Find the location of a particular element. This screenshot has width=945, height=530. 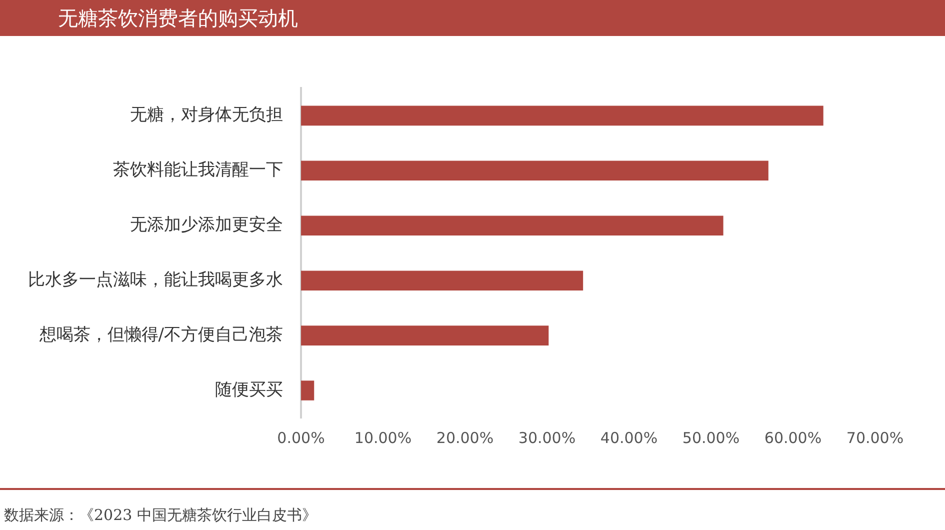

y-tick-label: 无糖，对身体无负担 is located at coordinates (206, 115).